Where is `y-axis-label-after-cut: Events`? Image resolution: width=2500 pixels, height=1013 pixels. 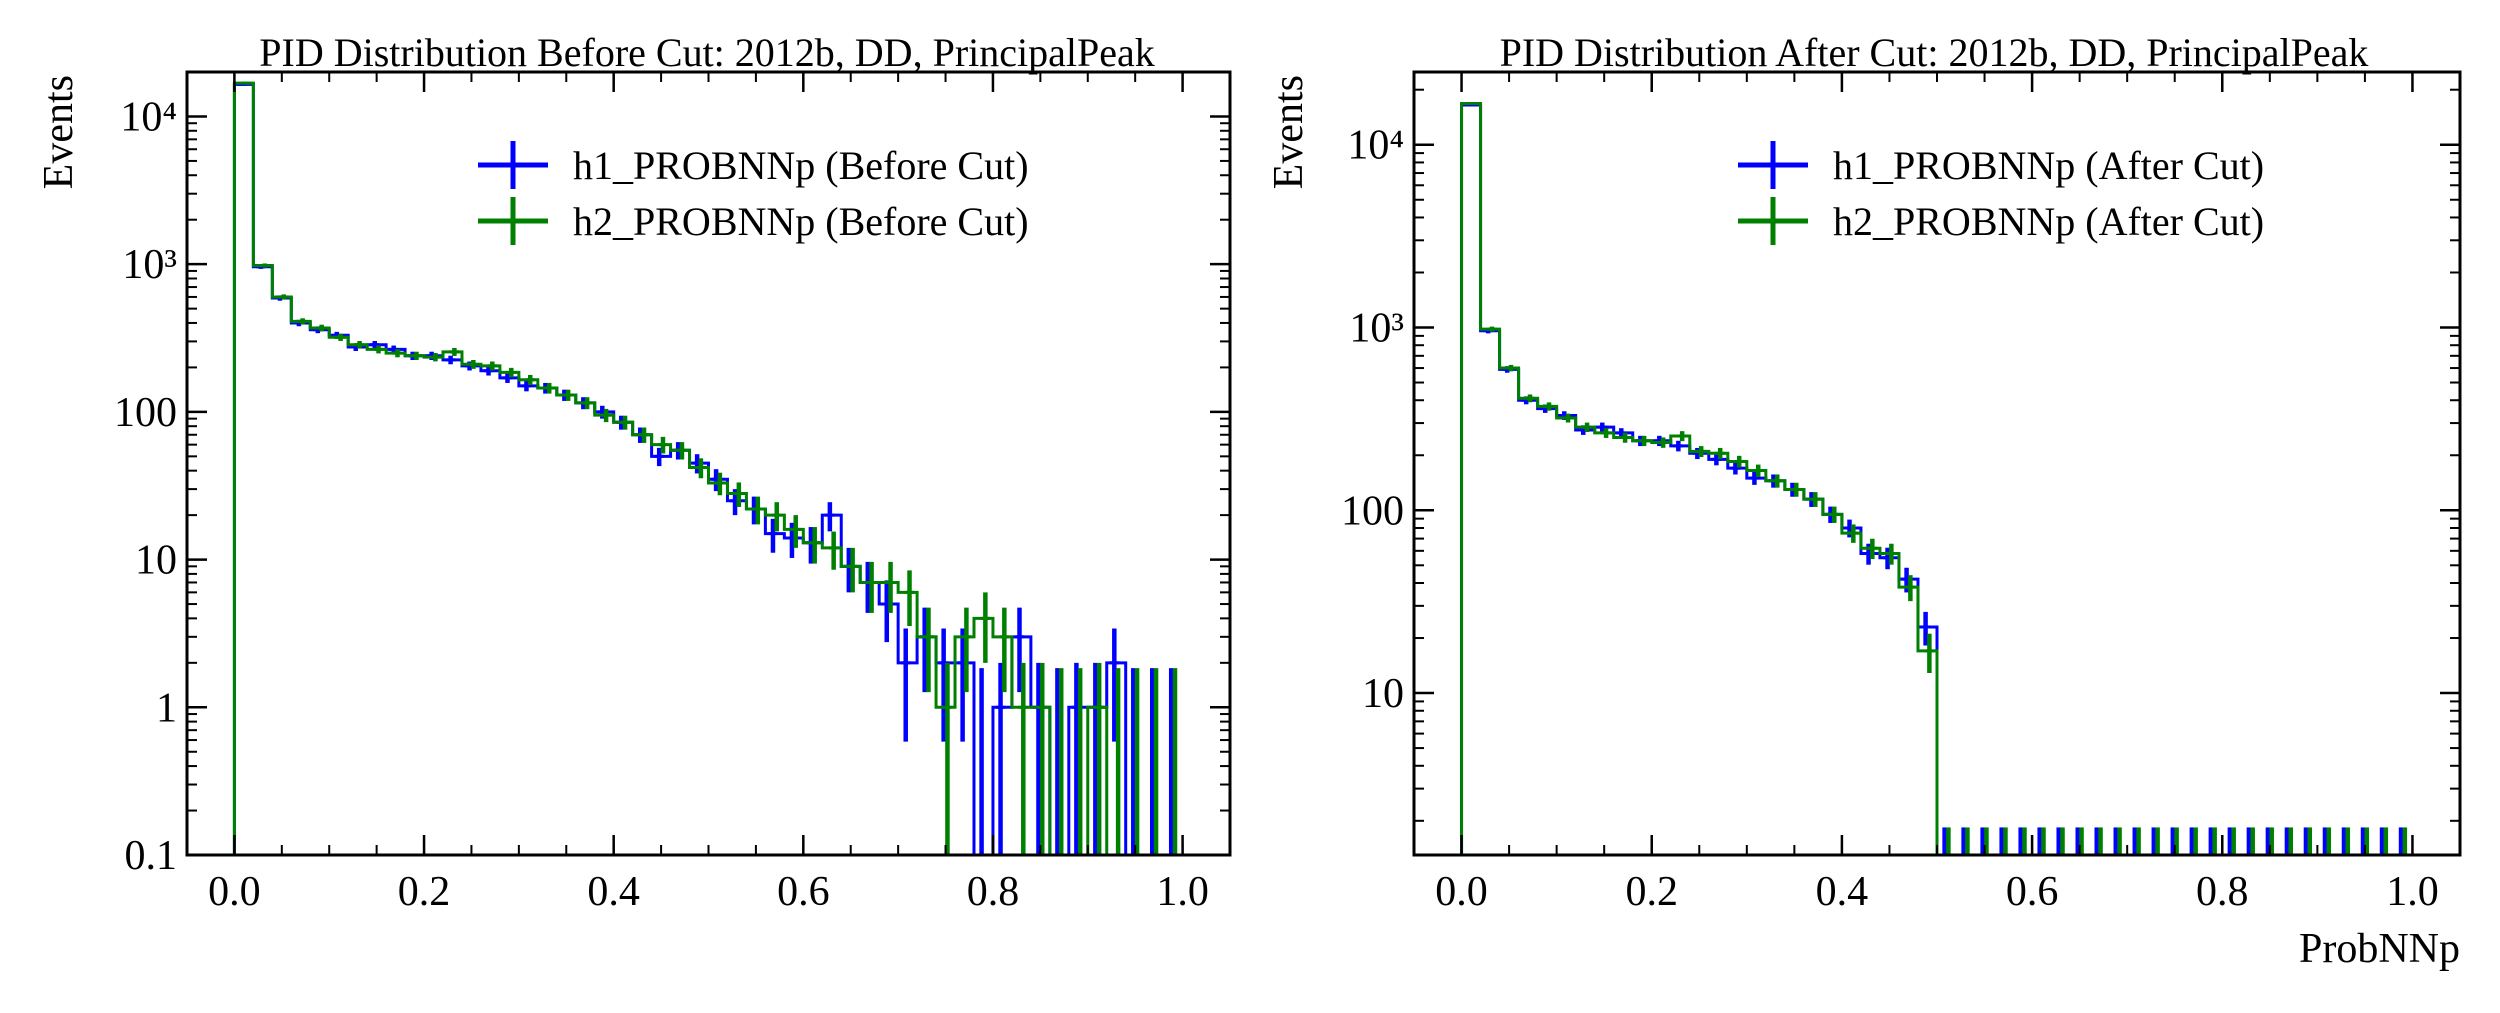 y-axis-label-after-cut: Events is located at coordinates (1289, 132).